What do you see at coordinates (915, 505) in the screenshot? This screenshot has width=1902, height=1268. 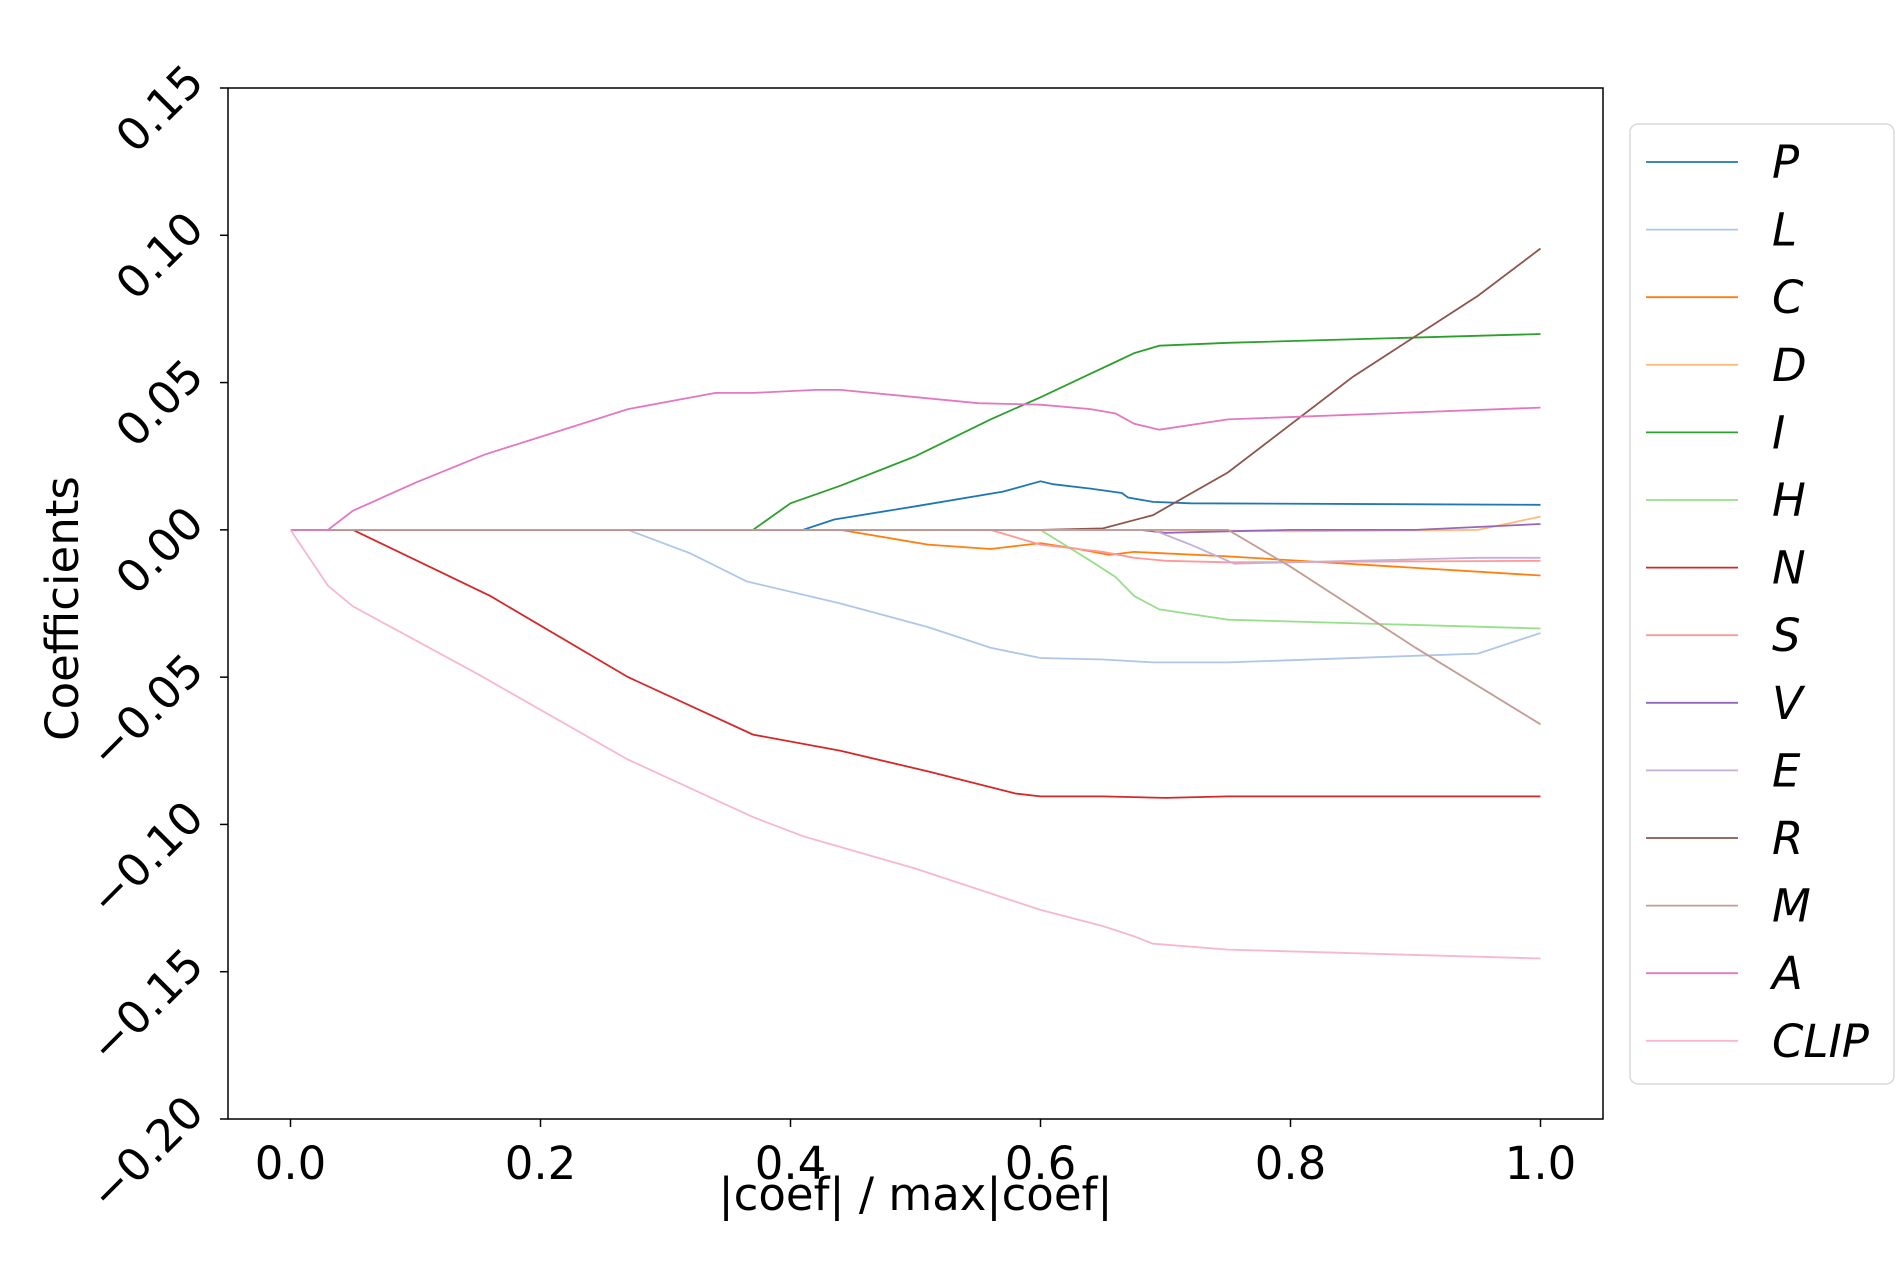 I see `series-line-p` at bounding box center [915, 505].